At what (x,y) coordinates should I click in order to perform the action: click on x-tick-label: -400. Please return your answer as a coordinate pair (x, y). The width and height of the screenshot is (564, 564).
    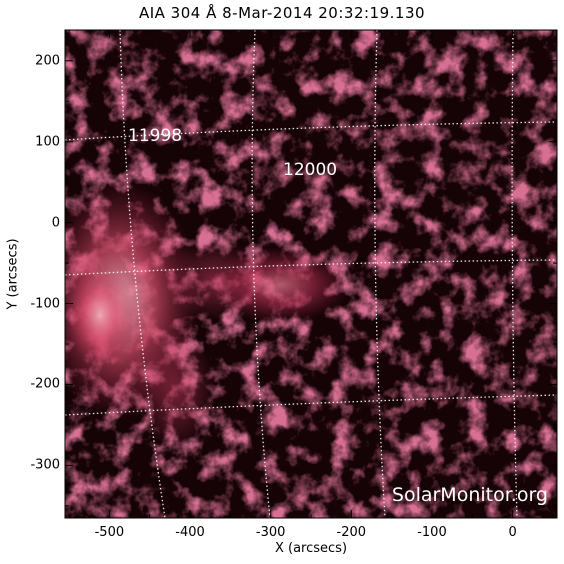
    Looking at the image, I should click on (190, 532).